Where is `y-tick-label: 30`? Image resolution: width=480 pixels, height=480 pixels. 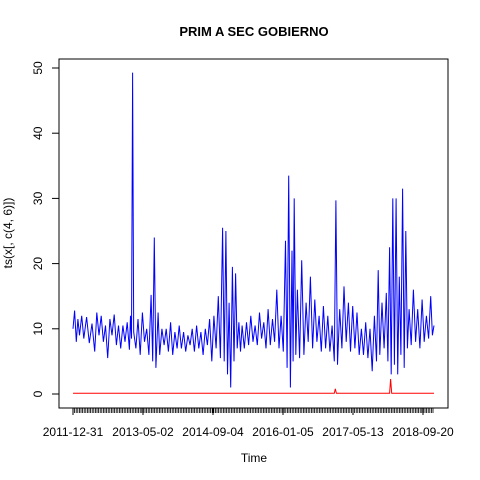 y-tick-label: 30 is located at coordinates (38, 198).